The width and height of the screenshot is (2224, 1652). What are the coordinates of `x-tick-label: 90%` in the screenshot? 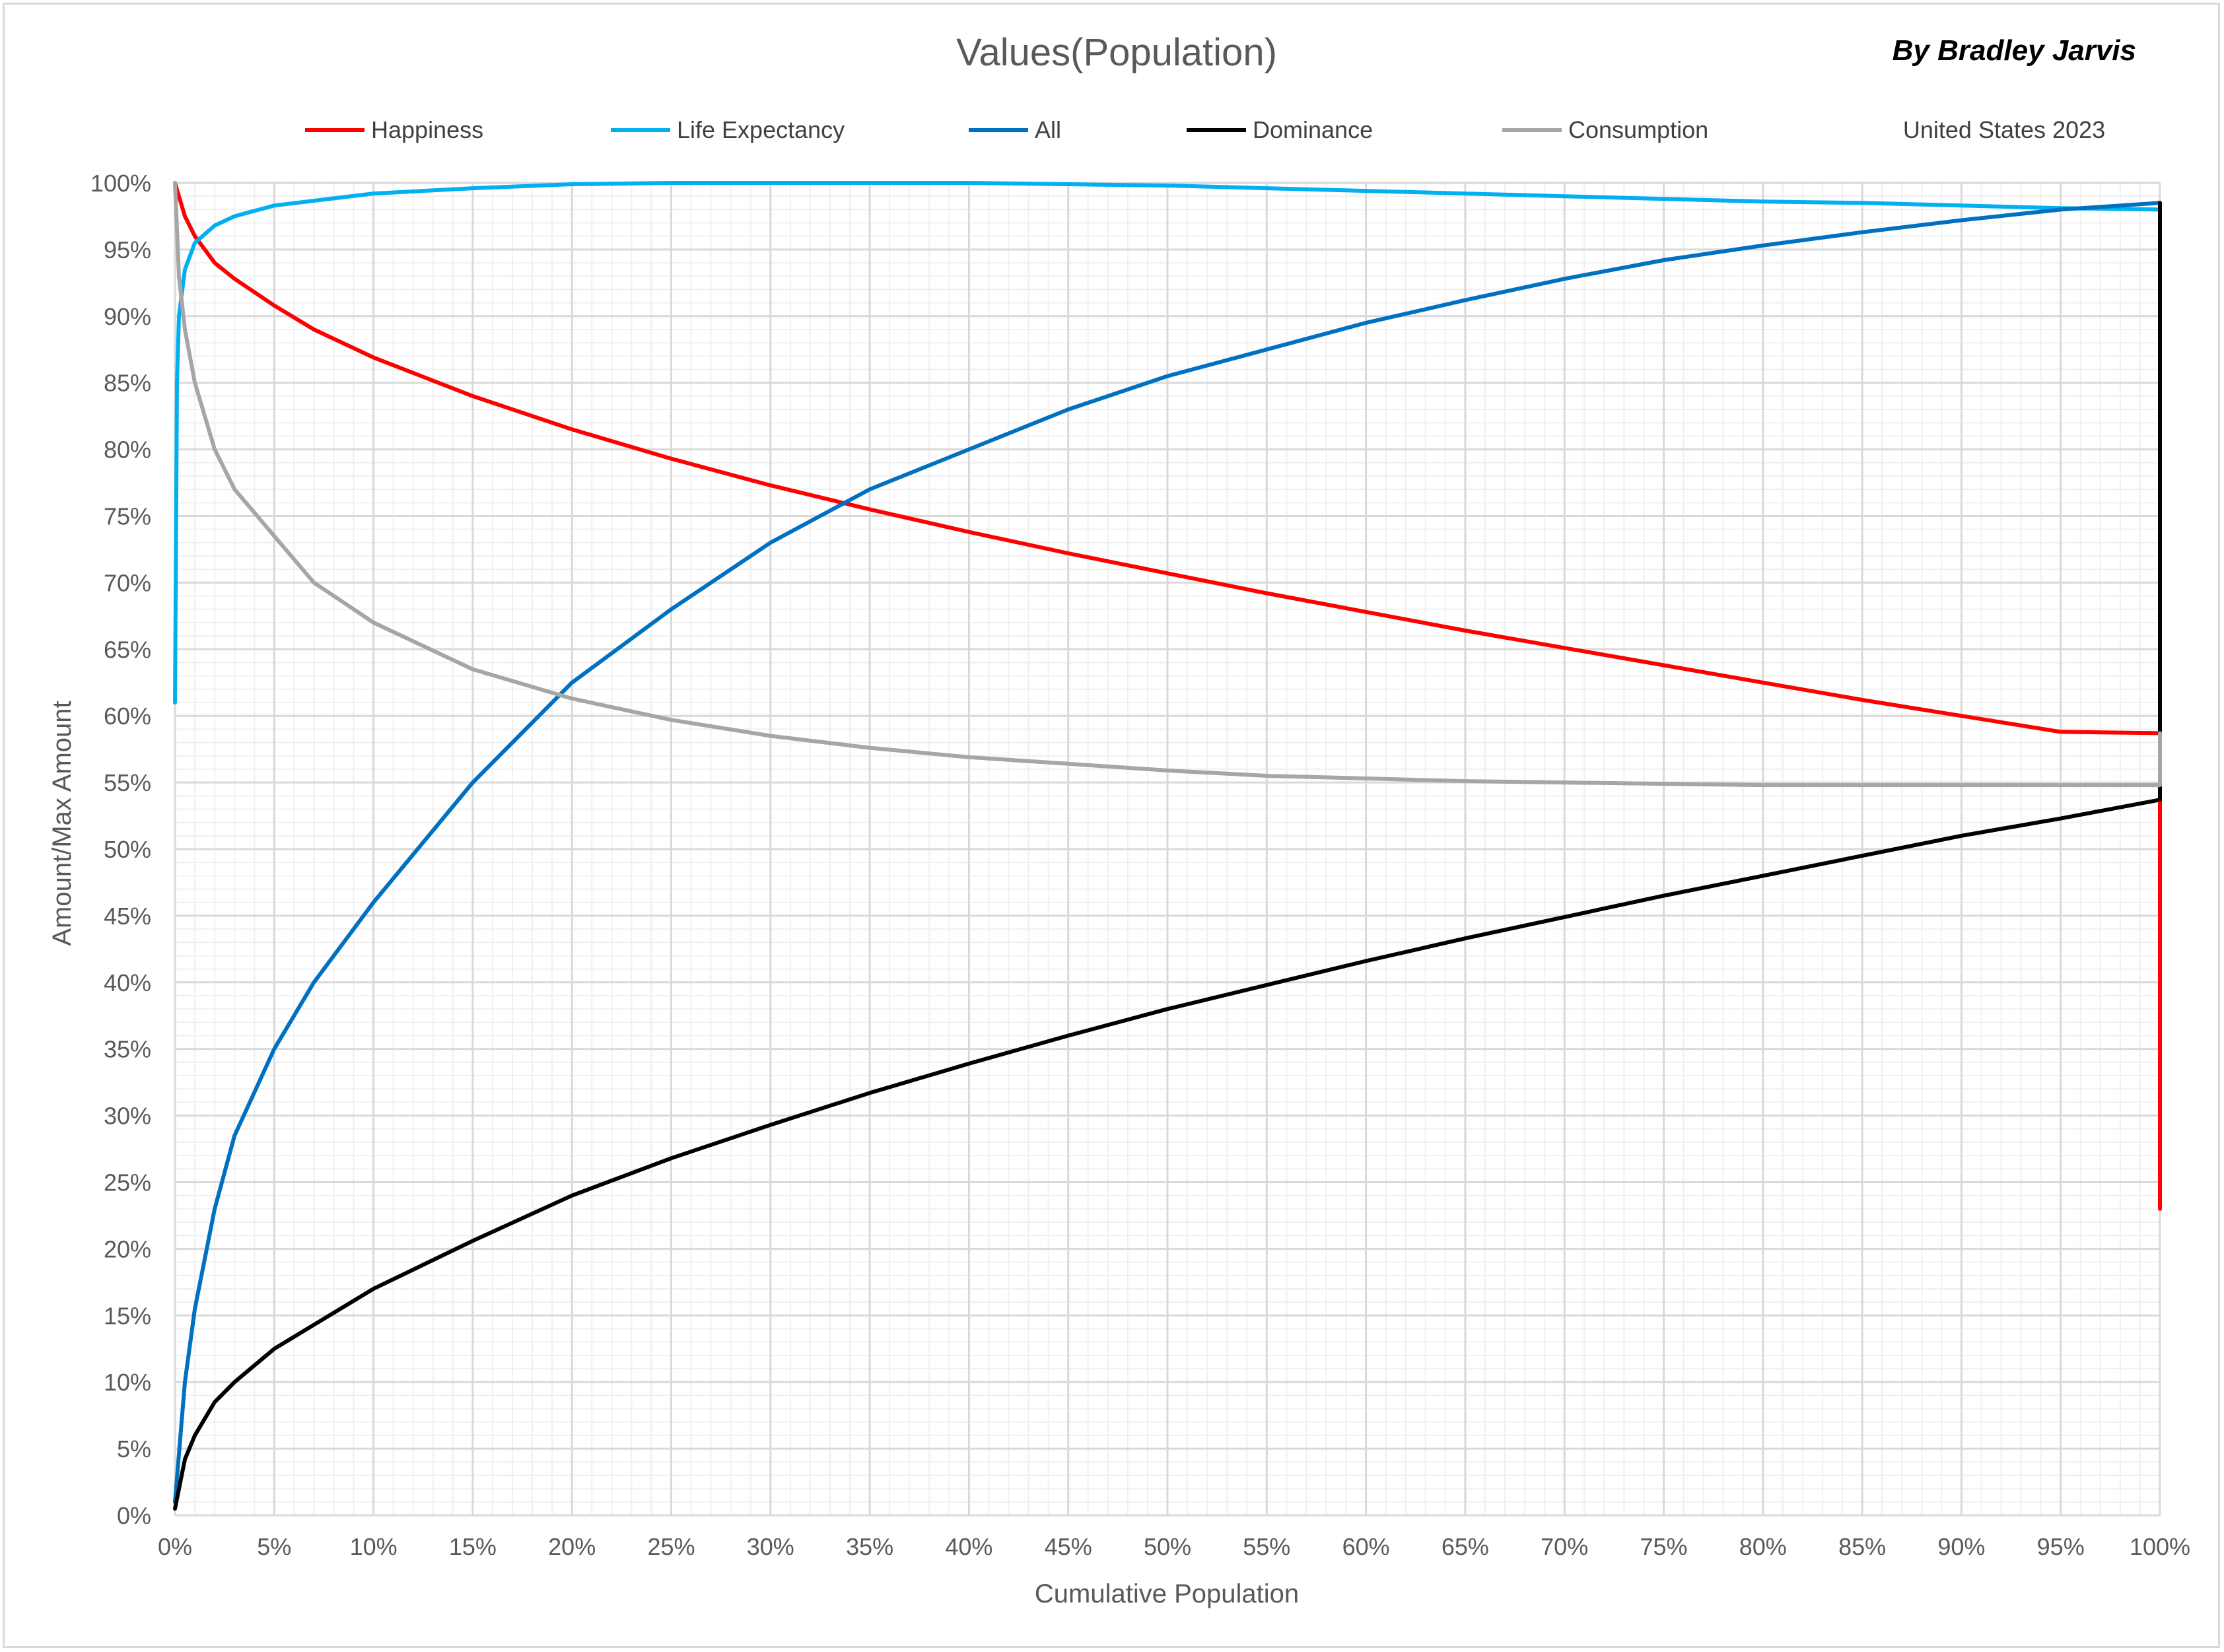 It's located at (1961, 1546).